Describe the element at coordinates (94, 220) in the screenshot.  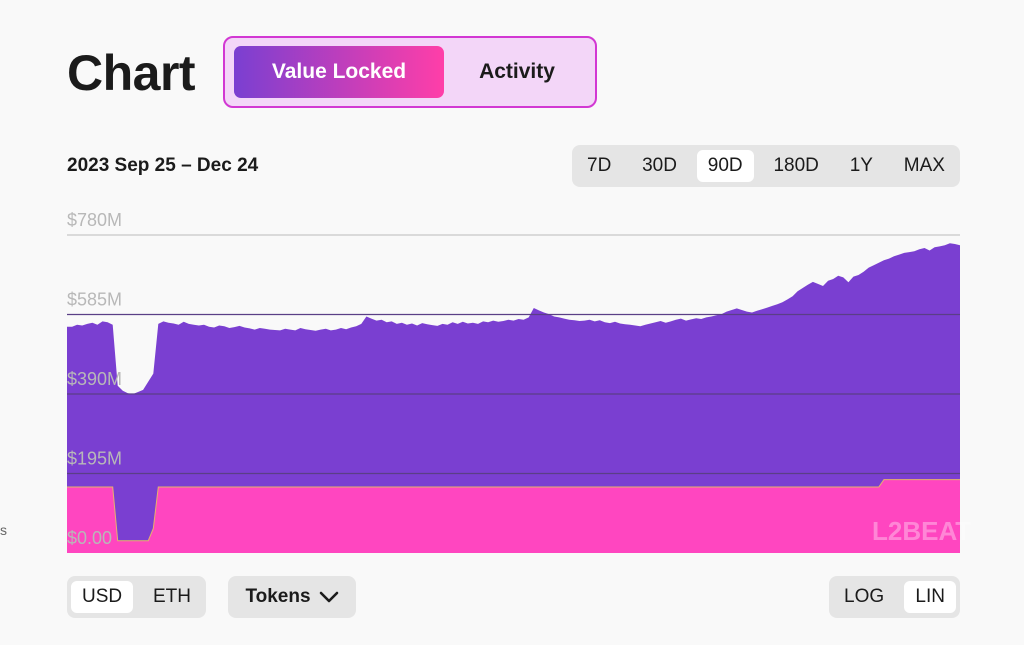
I see `y-tick-label: $780M` at that location.